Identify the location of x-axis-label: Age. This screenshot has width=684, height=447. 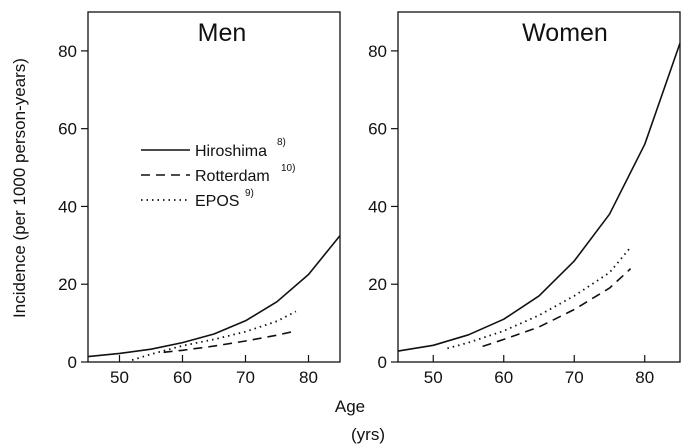
(350, 406).